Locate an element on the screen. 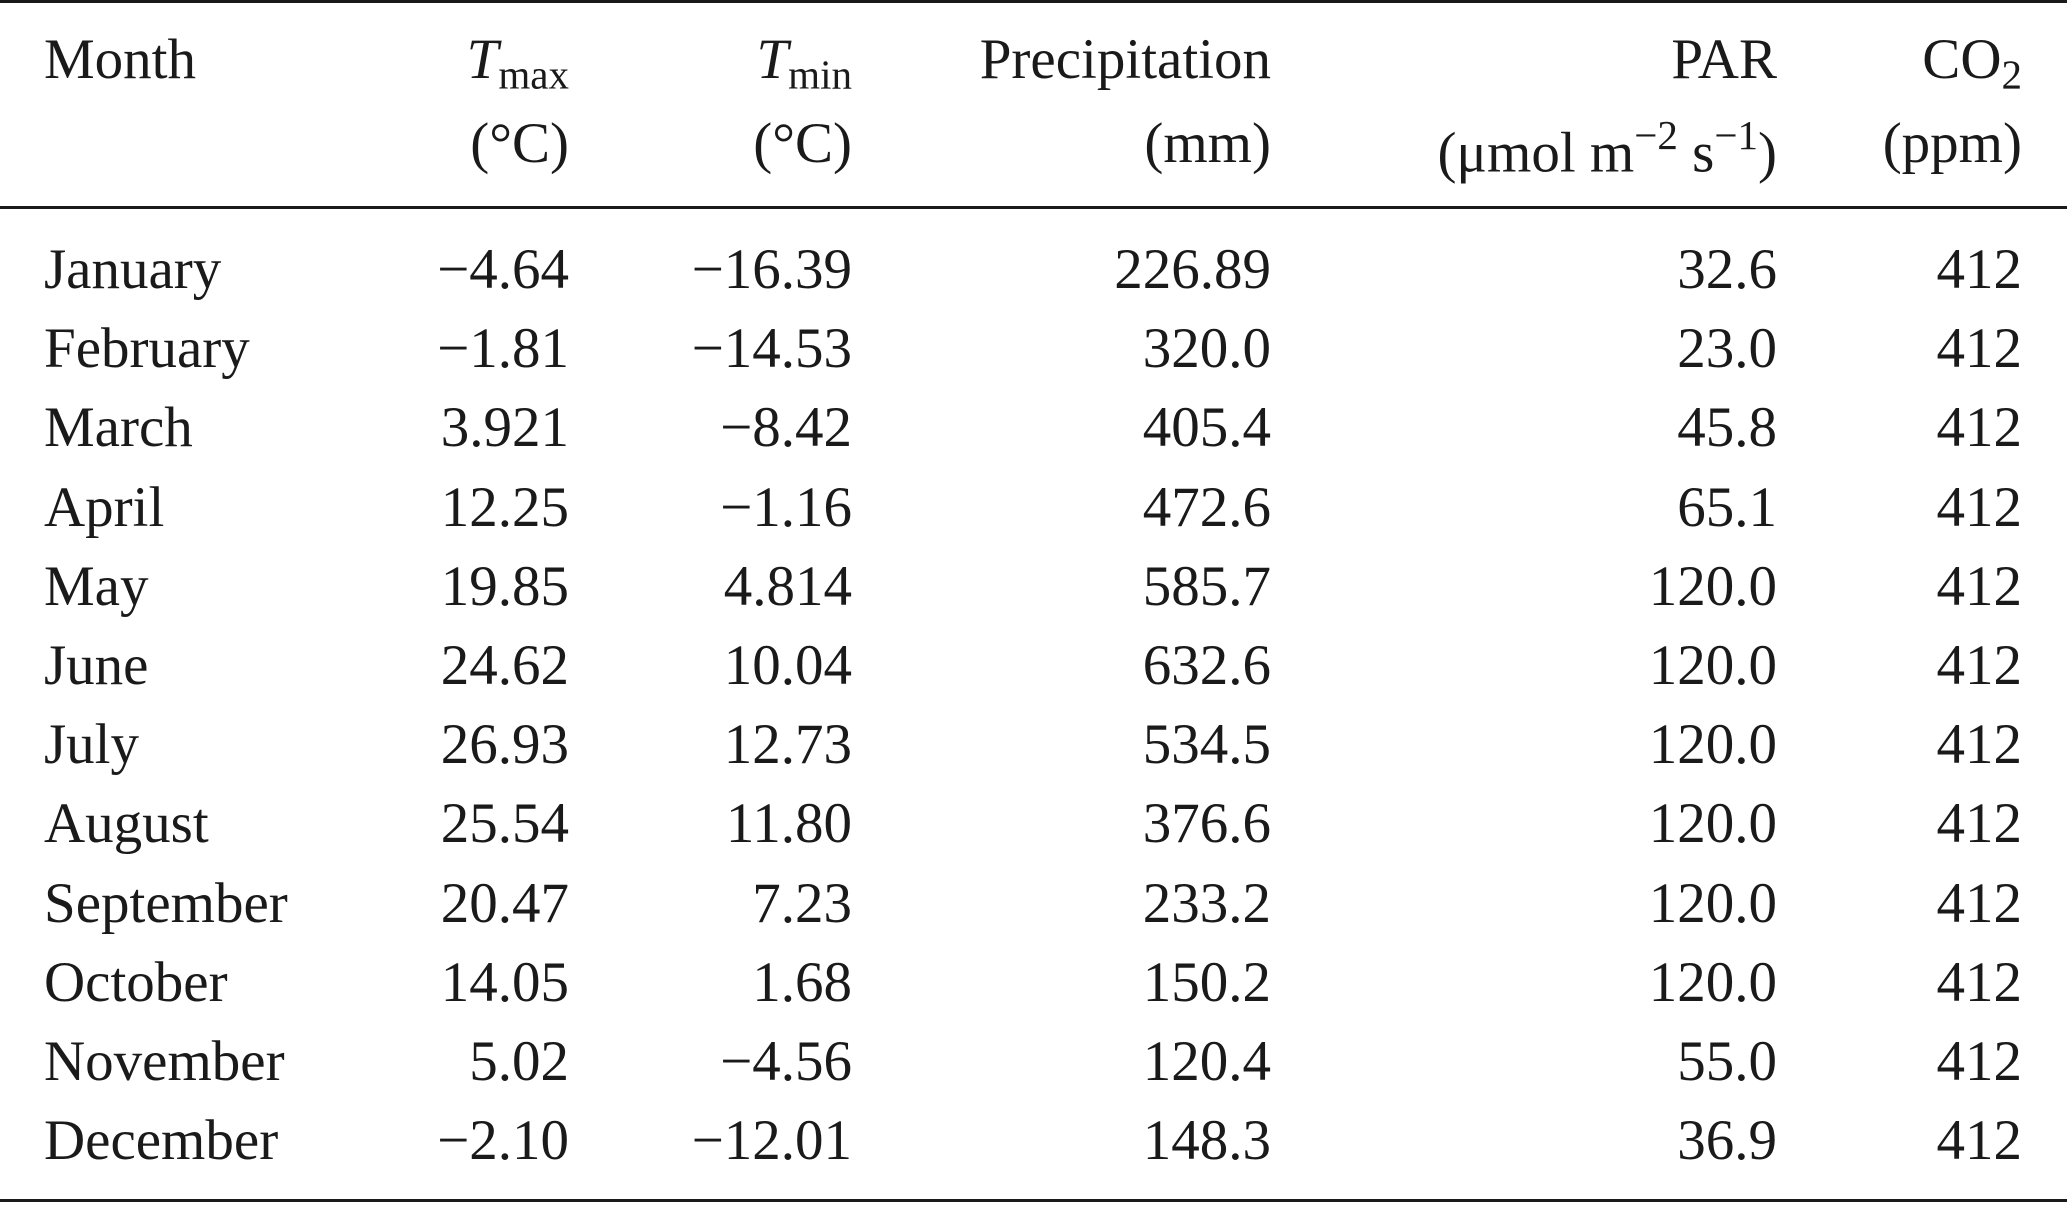 The width and height of the screenshot is (2067, 1205). cell-tmin: 1.68 is located at coordinates (802, 982).